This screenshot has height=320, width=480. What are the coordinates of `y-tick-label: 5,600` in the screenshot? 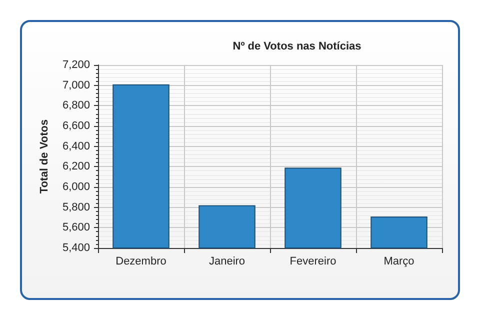 It's located at (76, 228).